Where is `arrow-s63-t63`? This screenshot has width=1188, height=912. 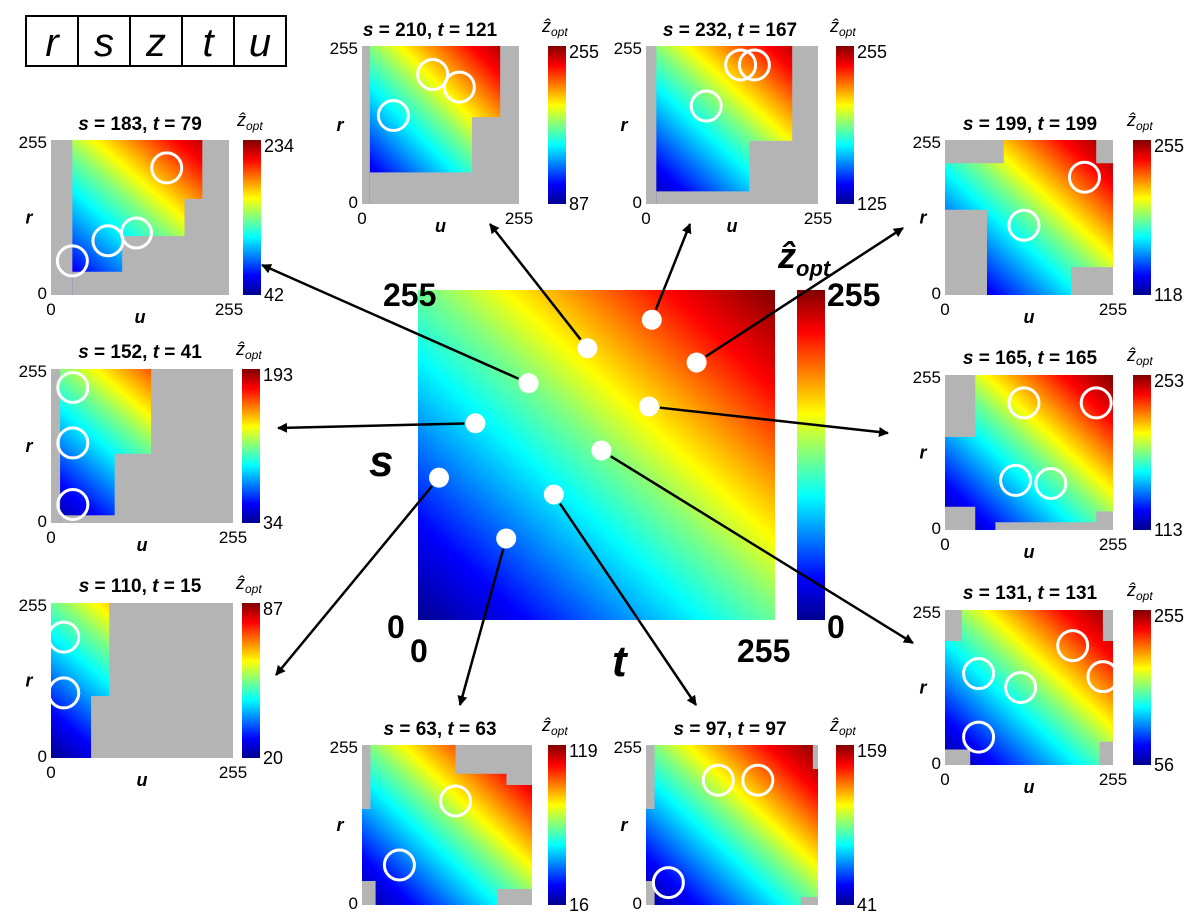 arrow-s63-t63 is located at coordinates (481, 627).